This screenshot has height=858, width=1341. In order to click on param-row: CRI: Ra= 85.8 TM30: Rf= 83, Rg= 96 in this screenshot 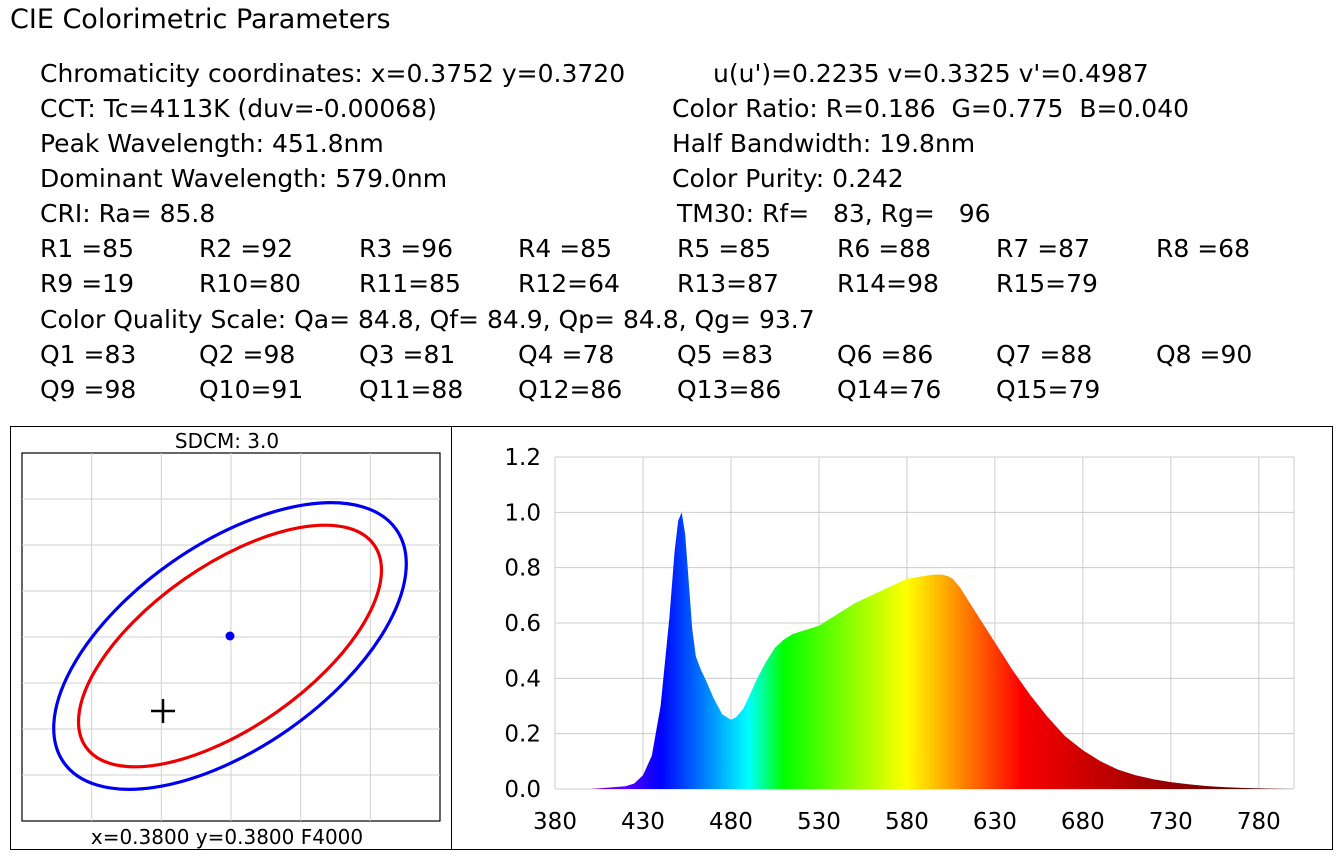, I will do `click(670, 213)`.